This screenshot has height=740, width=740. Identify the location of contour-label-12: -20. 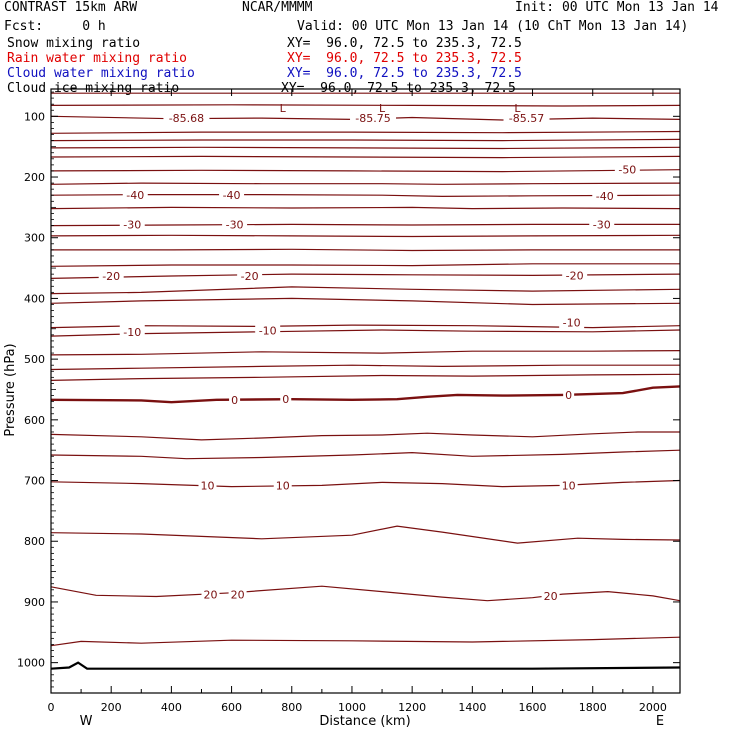
(575, 275).